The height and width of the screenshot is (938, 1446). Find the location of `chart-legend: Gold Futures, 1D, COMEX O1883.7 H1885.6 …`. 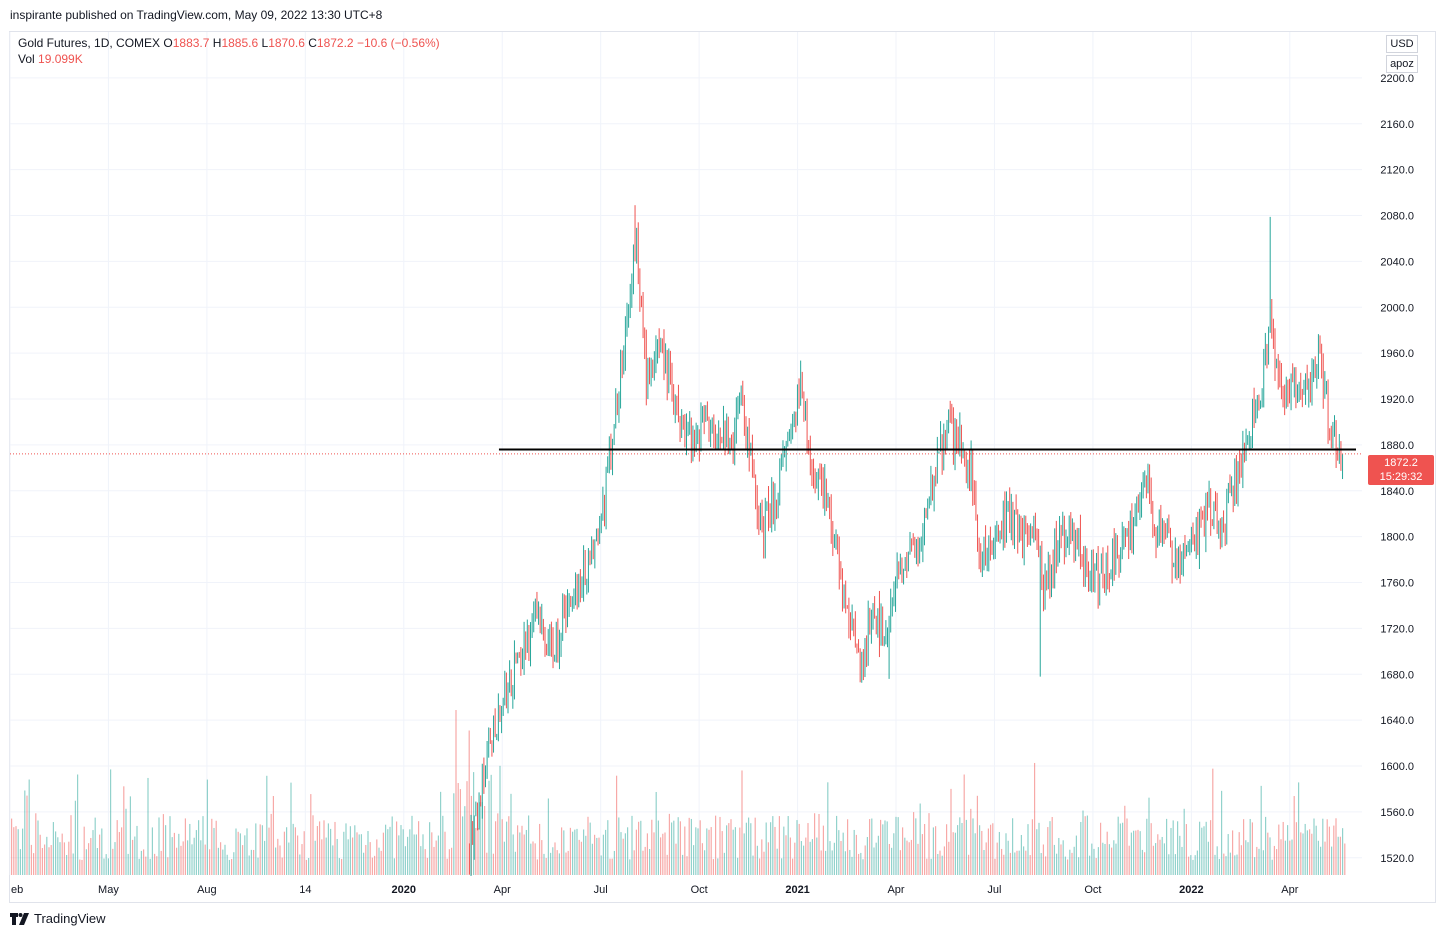

chart-legend: Gold Futures, 1D, COMEX O1883.7 H1885.6 … is located at coordinates (229, 51).